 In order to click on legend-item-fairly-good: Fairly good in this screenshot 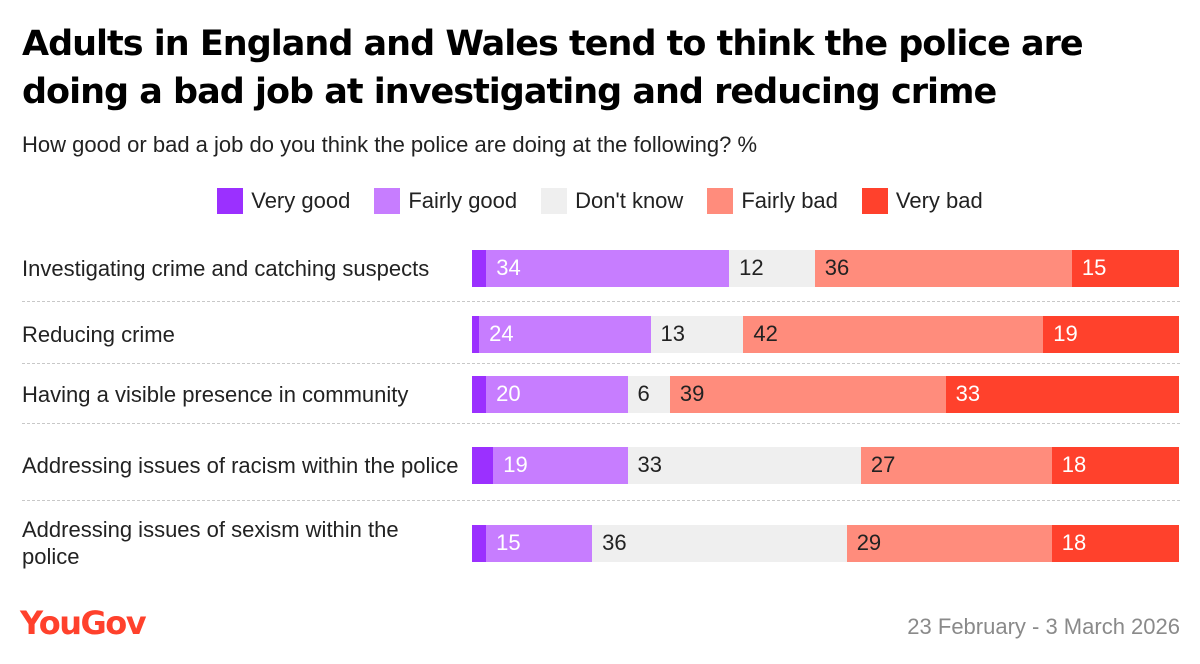, I will do `click(445, 201)`.